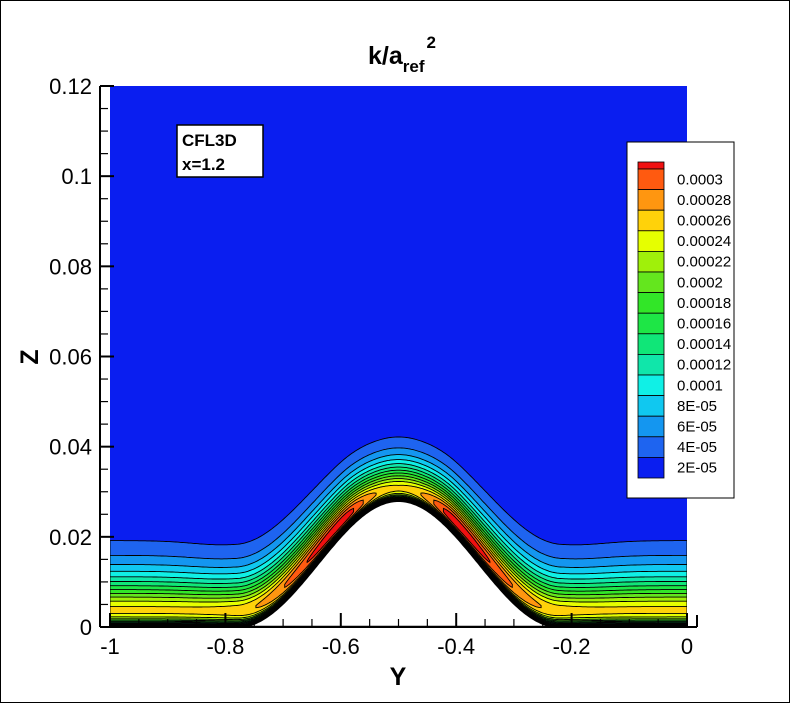  Describe the element at coordinates (70, 537) in the screenshot. I see `y-tick-label: 0.02` at that location.